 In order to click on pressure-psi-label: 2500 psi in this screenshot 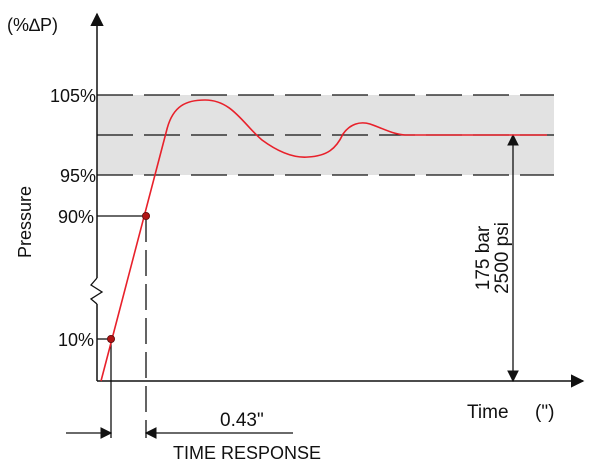, I will do `click(502, 258)`.